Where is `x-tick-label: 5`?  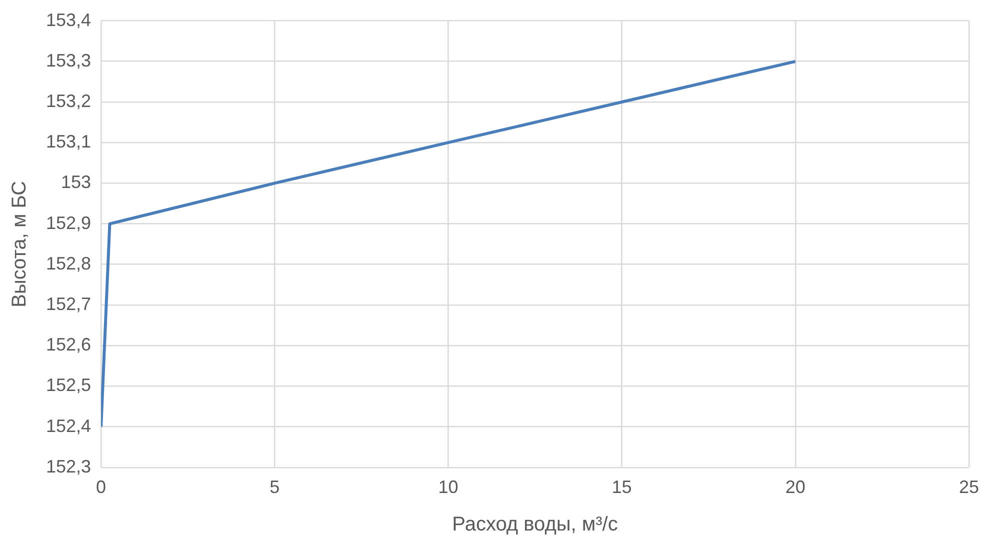 x-tick-label: 5 is located at coordinates (275, 487).